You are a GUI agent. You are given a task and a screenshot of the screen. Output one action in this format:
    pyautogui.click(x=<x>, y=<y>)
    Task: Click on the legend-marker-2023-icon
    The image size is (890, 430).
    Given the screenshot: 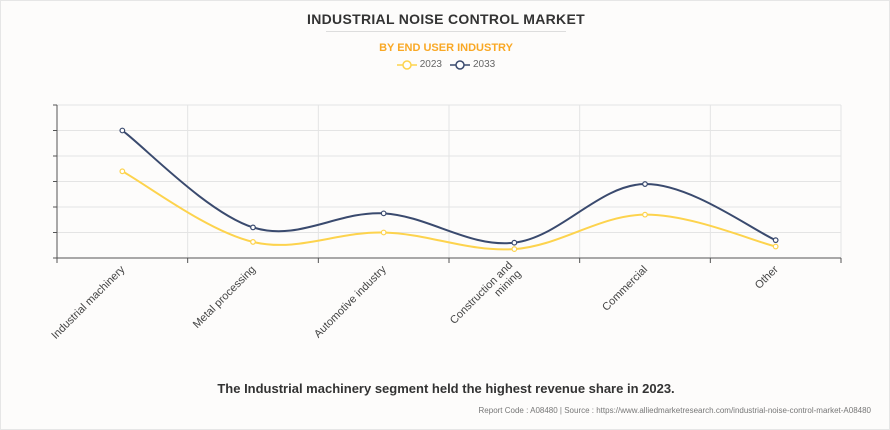 What is the action you would take?
    pyautogui.click(x=406, y=64)
    